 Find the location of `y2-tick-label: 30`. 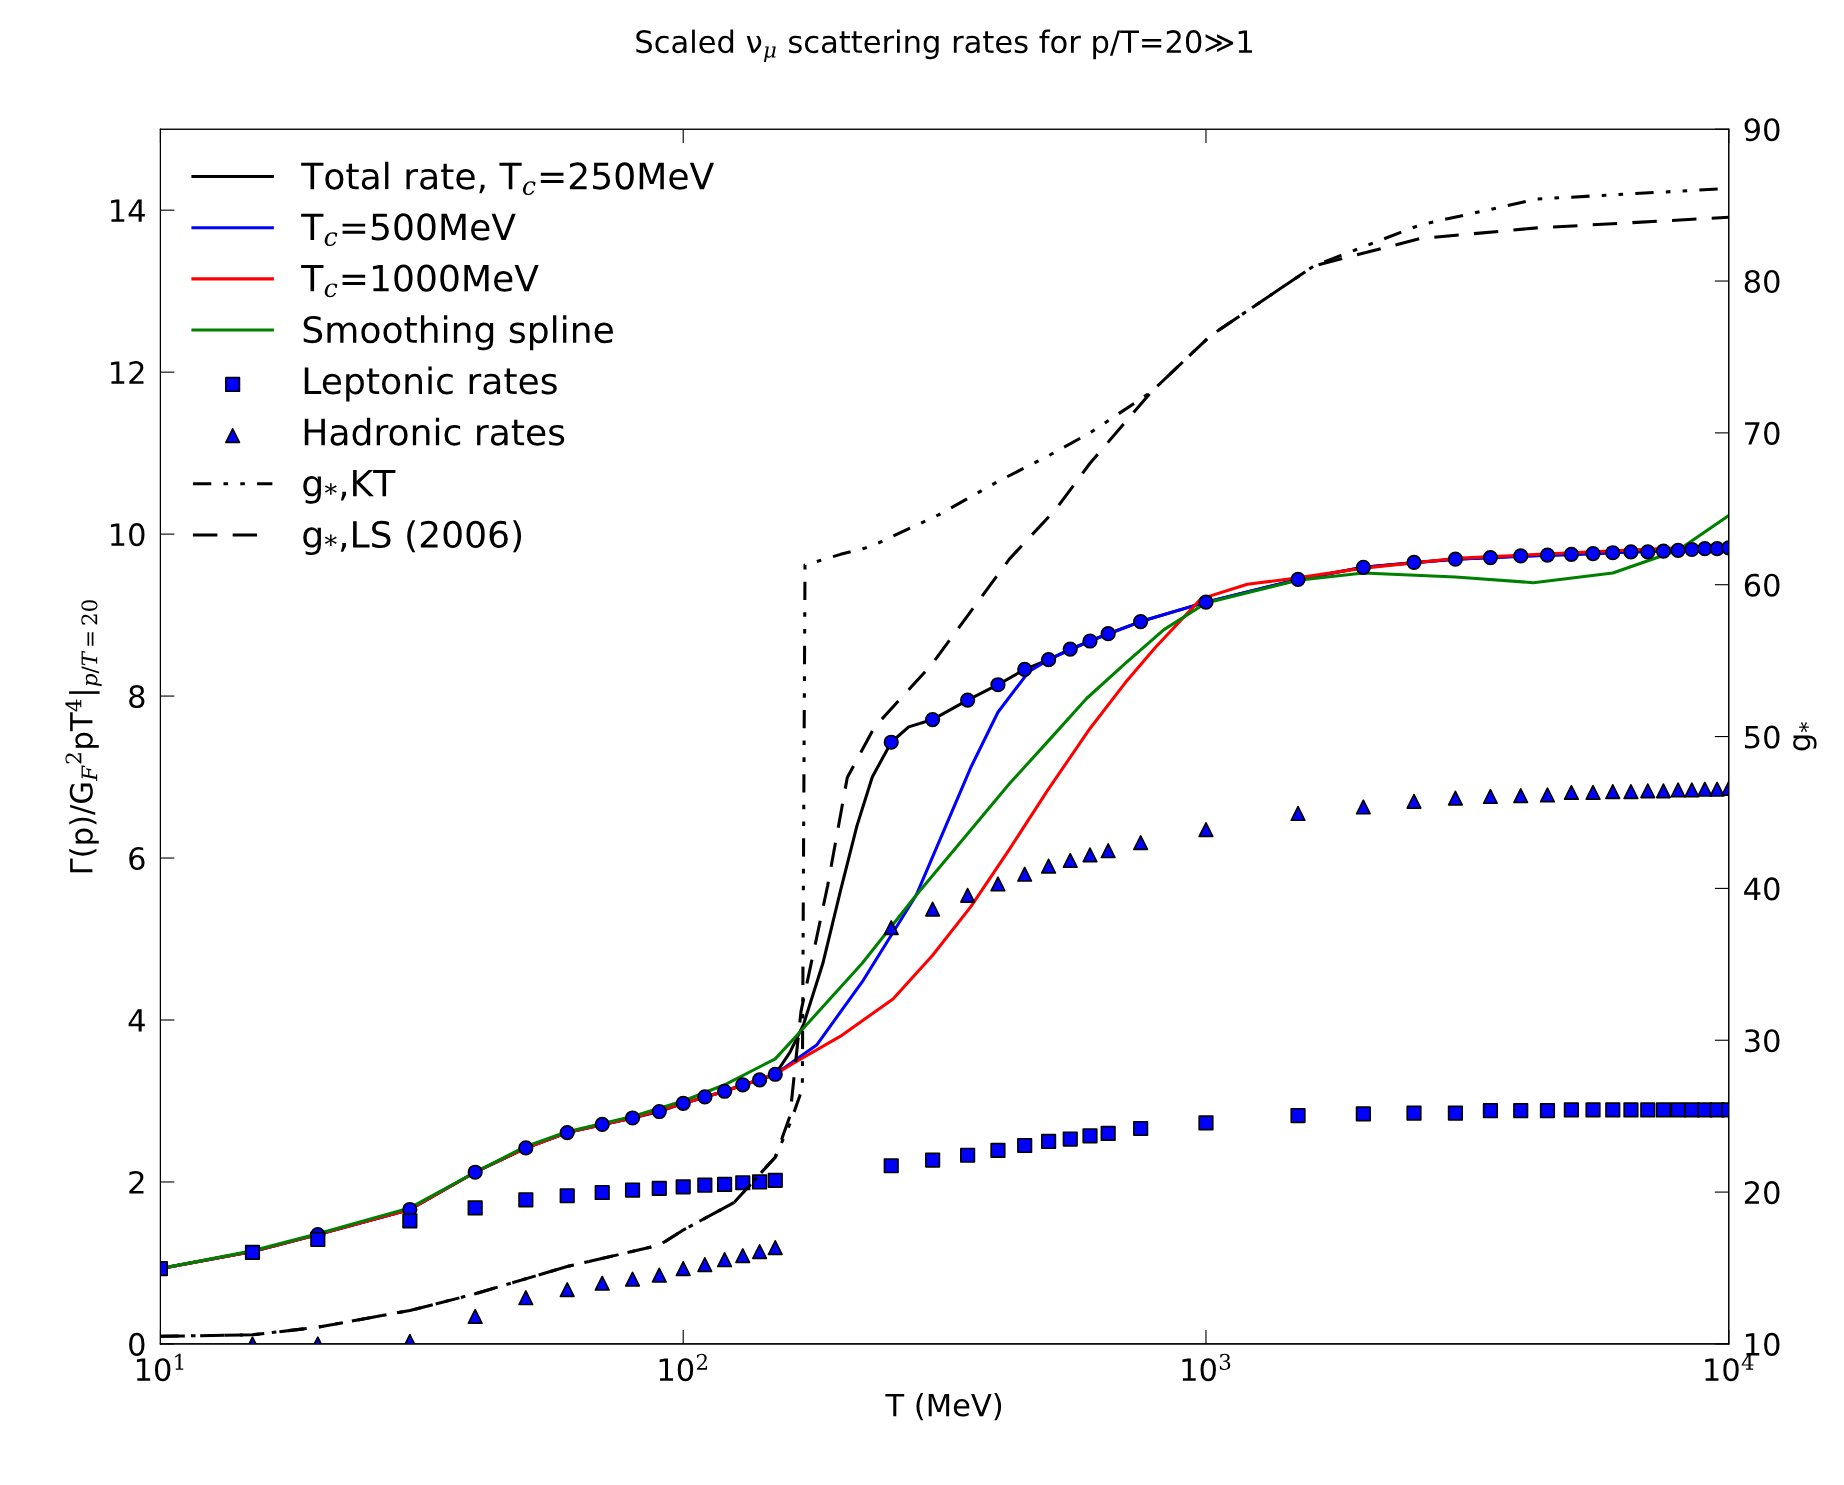

y2-tick-label: 30 is located at coordinates (1762, 1041).